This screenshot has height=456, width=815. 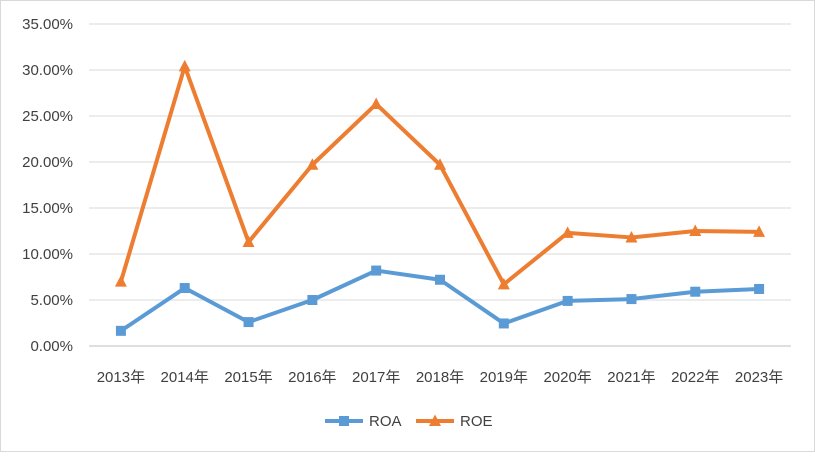 I want to click on x-tick-label: 2017年, so click(x=376, y=377).